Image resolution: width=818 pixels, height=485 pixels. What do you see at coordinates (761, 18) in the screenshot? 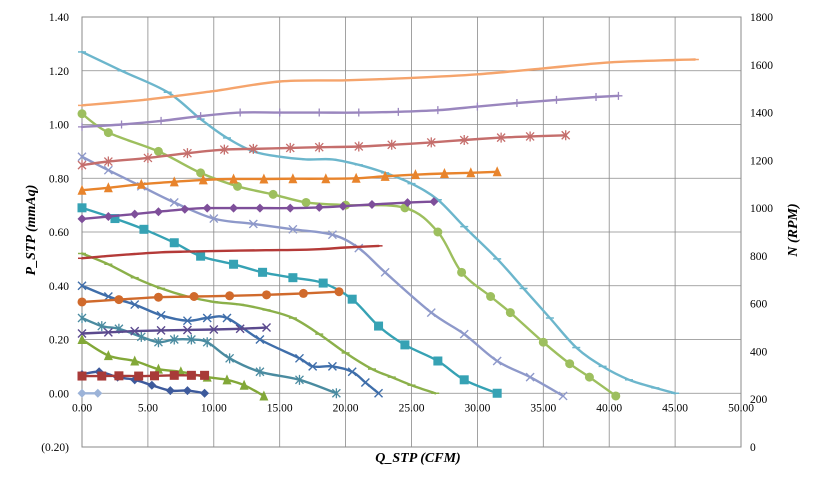
I see `y2-tick-label: 1800` at bounding box center [761, 18].